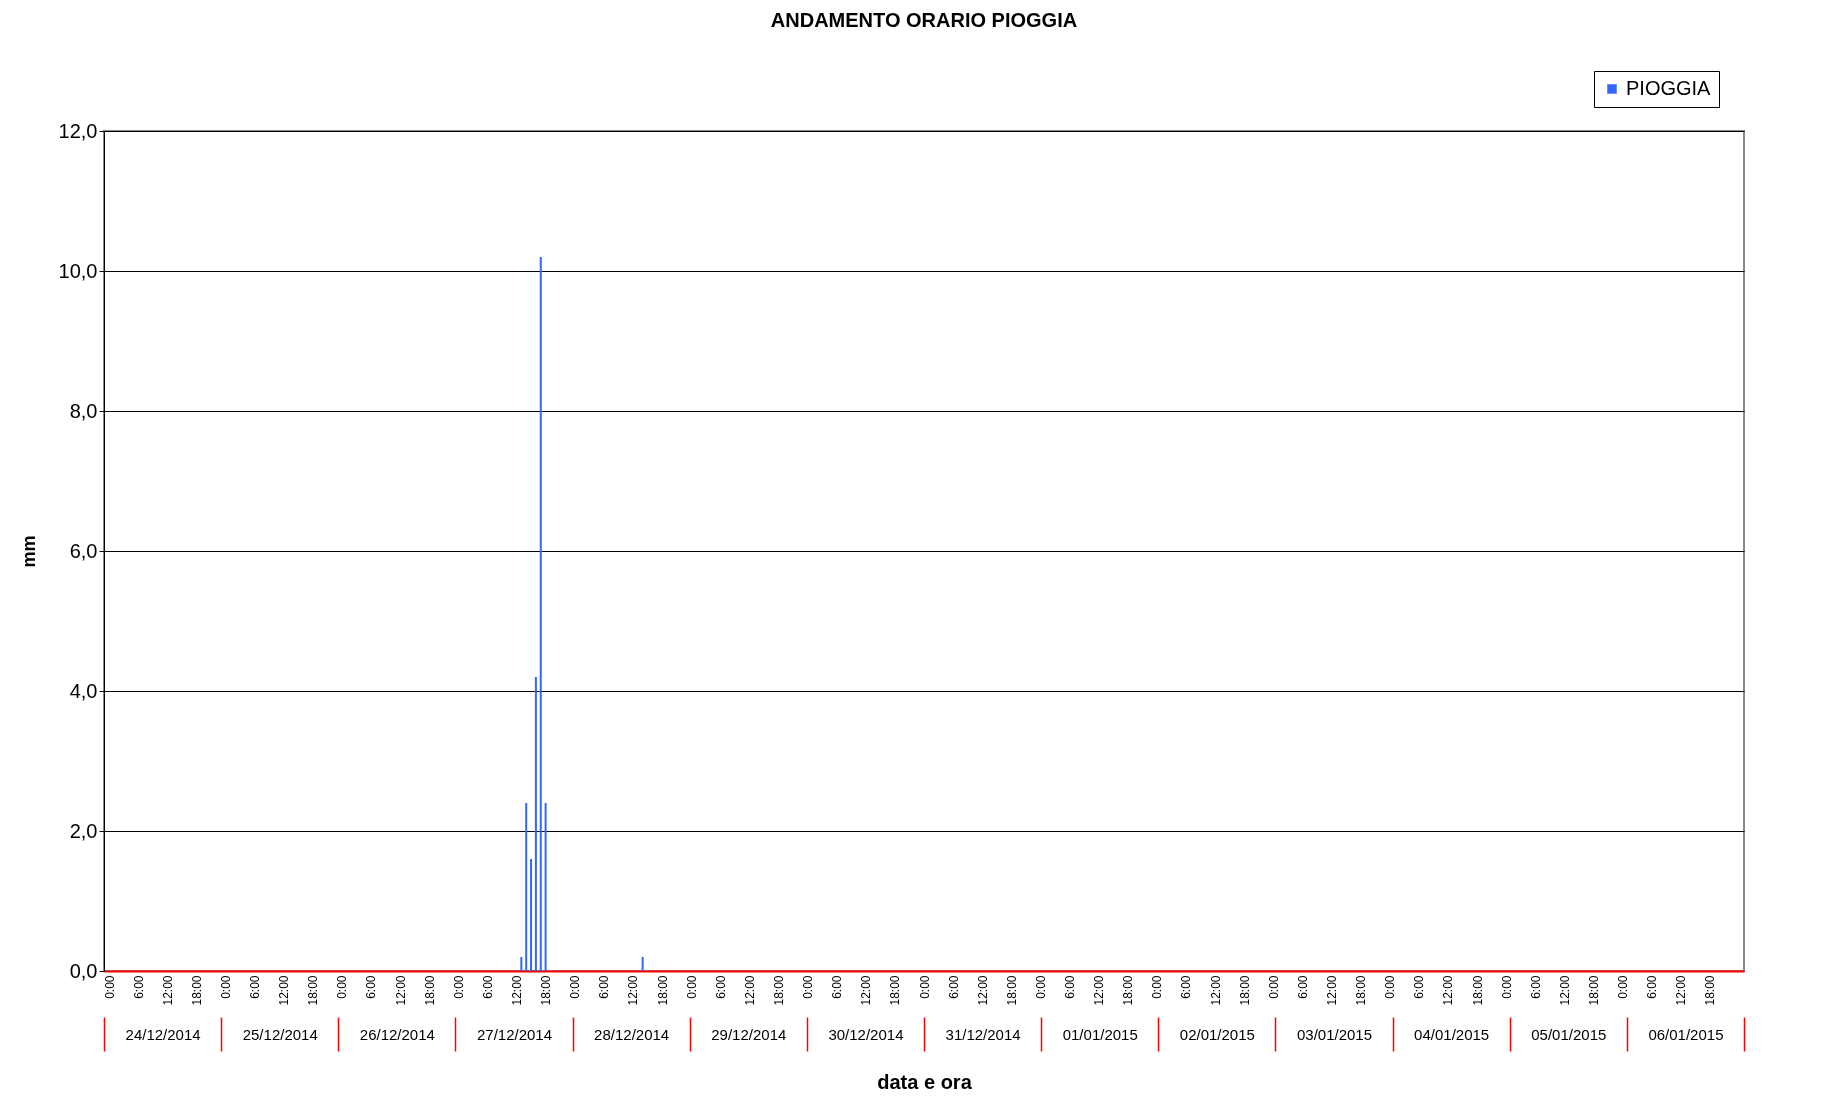  What do you see at coordinates (1686, 1034) in the screenshot?
I see `x2-tick-label: 06/01/2015` at bounding box center [1686, 1034].